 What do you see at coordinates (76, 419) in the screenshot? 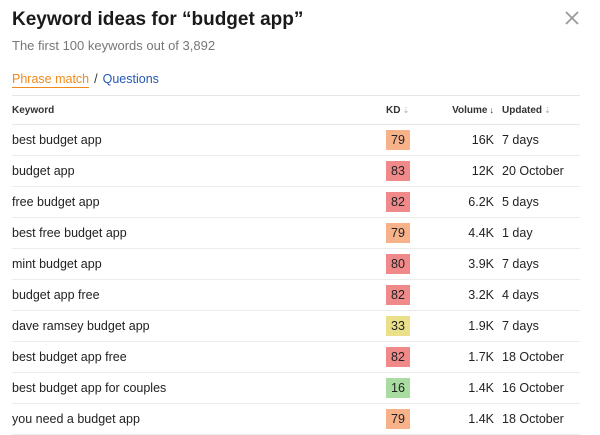
I see `keyword-cell: you need a budget app` at bounding box center [76, 419].